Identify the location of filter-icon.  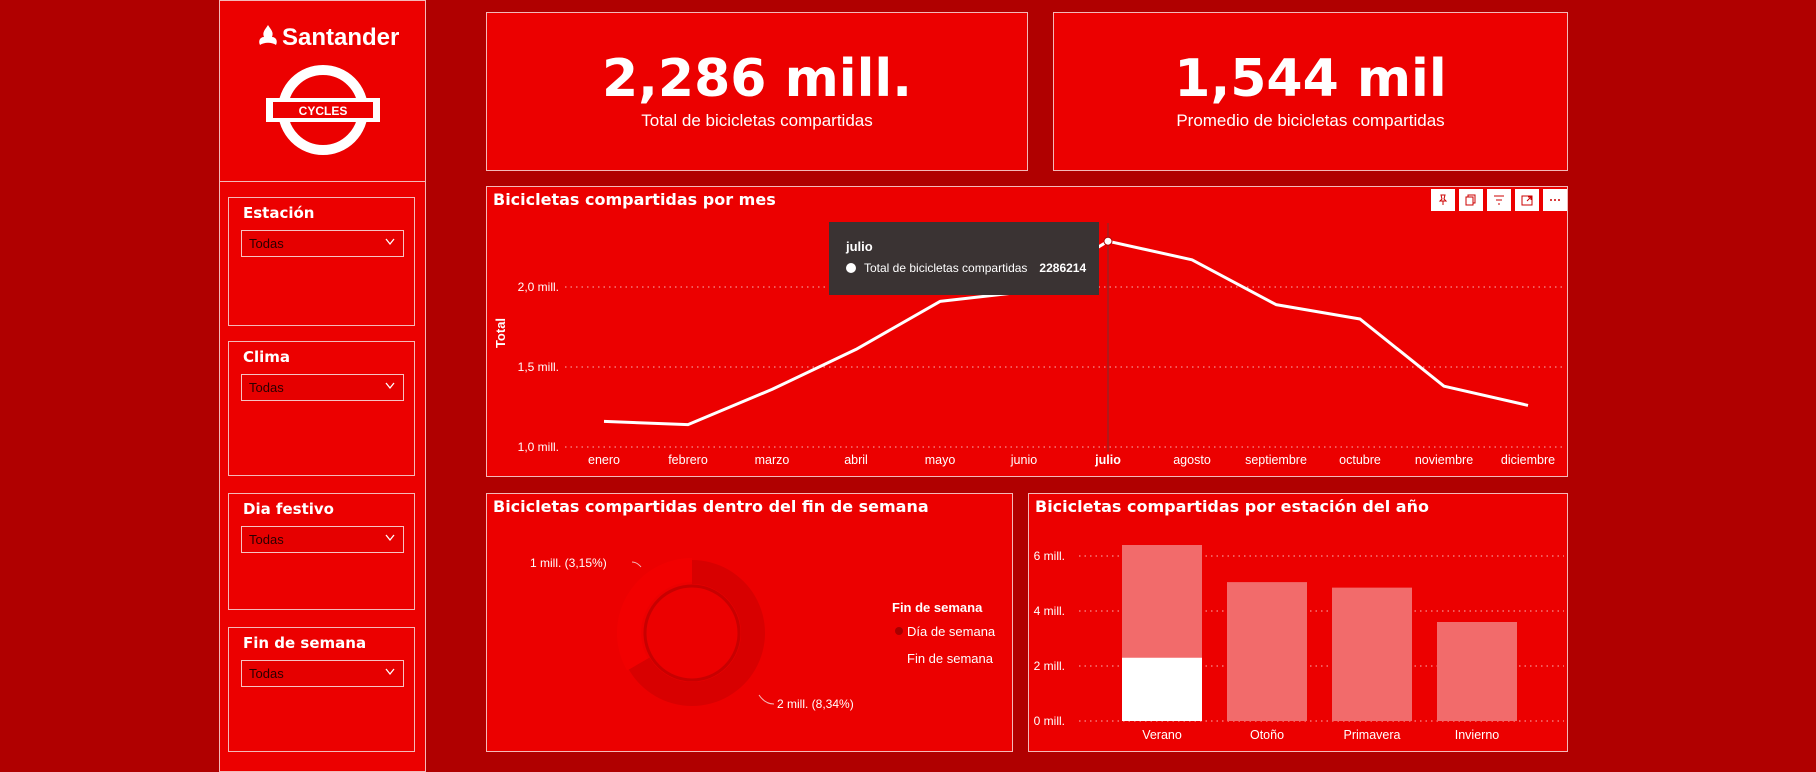
(1499, 200).